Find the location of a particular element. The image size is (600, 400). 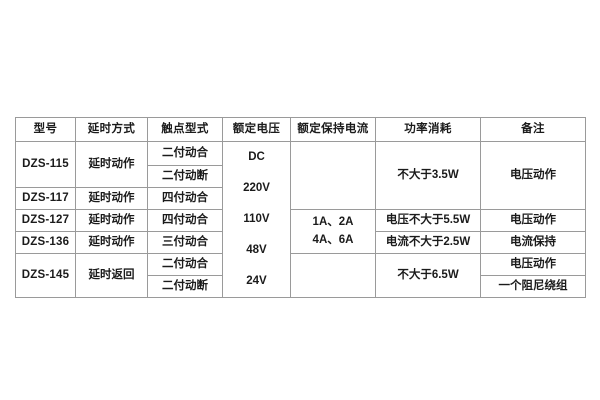

cell-contact-dzs145-a: 二付动合 is located at coordinates (185, 264).